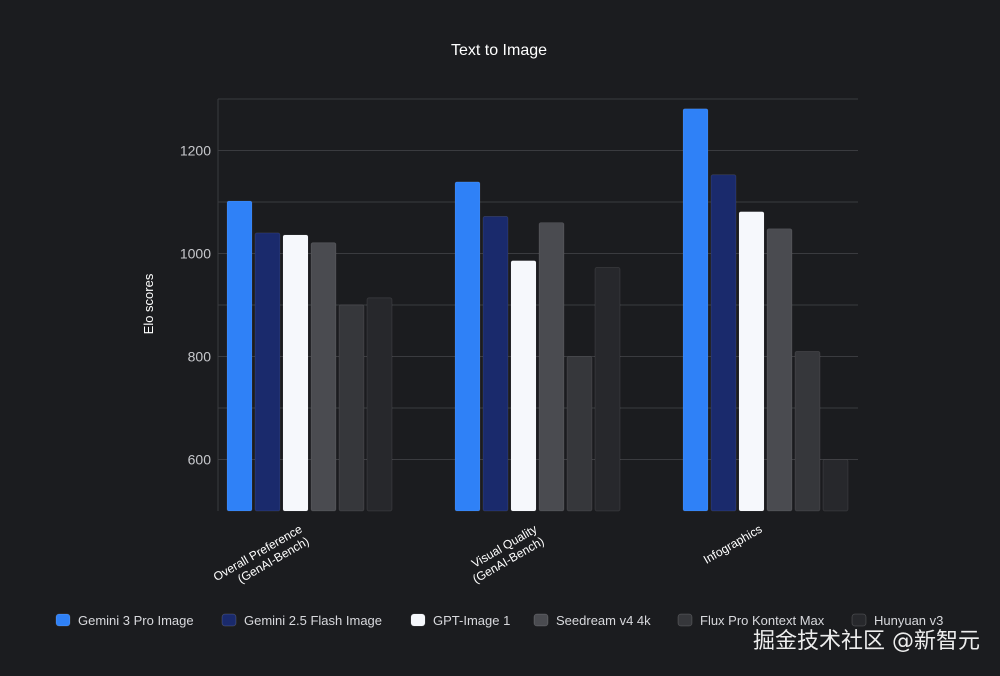  I want to click on legend-item: Flux Pro Kontext Max, so click(751, 620).